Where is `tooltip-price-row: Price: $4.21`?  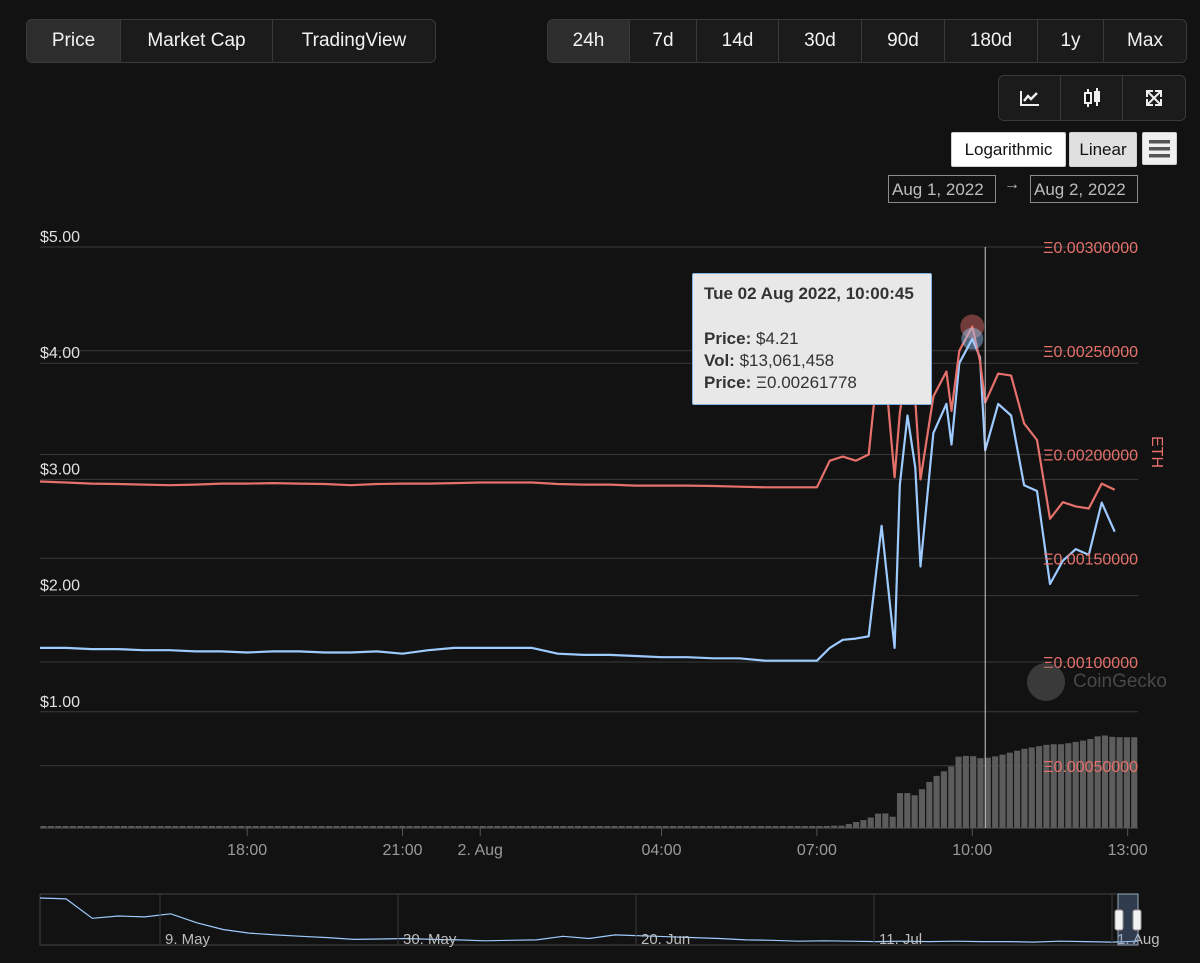 tooltip-price-row: Price: $4.21 is located at coordinates (812, 339).